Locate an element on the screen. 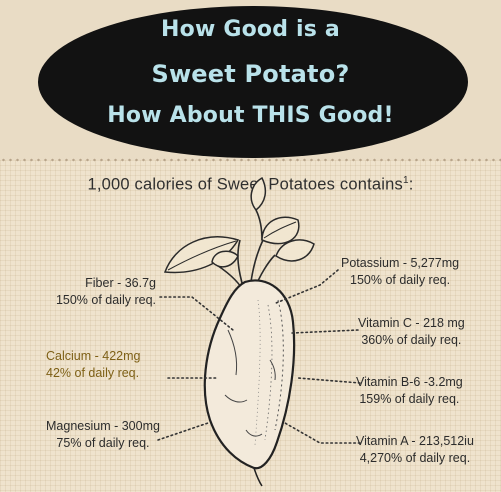  leader-lines is located at coordinates (259, 356).